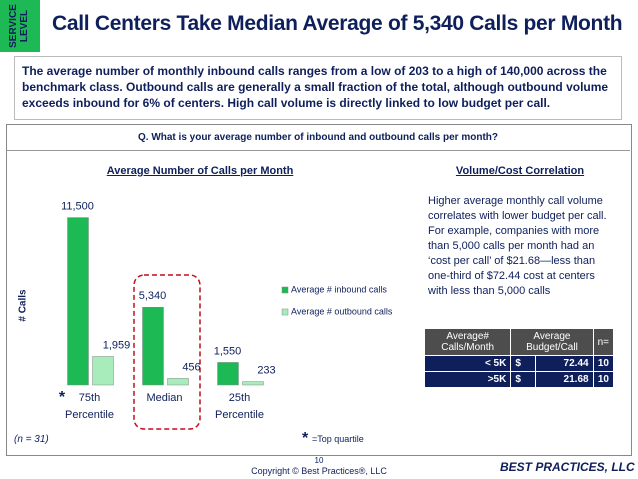 This screenshot has height=479, width=638. Describe the element at coordinates (319, 471) in the screenshot. I see `copyright: Copyright © Best Practices®, LLC` at that location.